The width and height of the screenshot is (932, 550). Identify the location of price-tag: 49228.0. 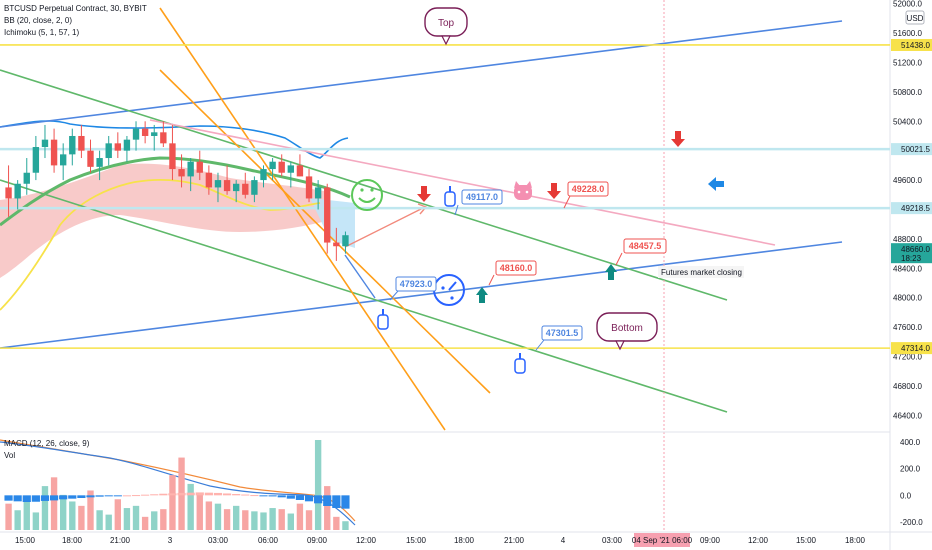
(588, 189).